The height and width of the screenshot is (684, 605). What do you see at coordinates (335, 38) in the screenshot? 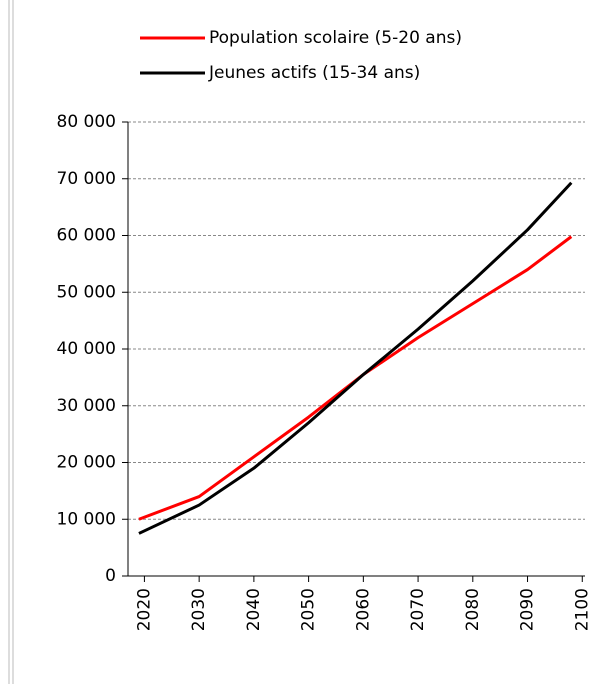
I see `legend-label: Population scolaire (5-20 ans)` at bounding box center [335, 38].